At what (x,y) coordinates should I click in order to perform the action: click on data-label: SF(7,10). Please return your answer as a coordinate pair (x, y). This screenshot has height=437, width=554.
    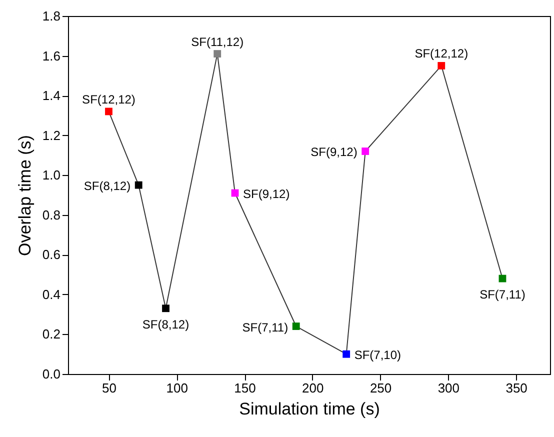
    Looking at the image, I should click on (378, 355).